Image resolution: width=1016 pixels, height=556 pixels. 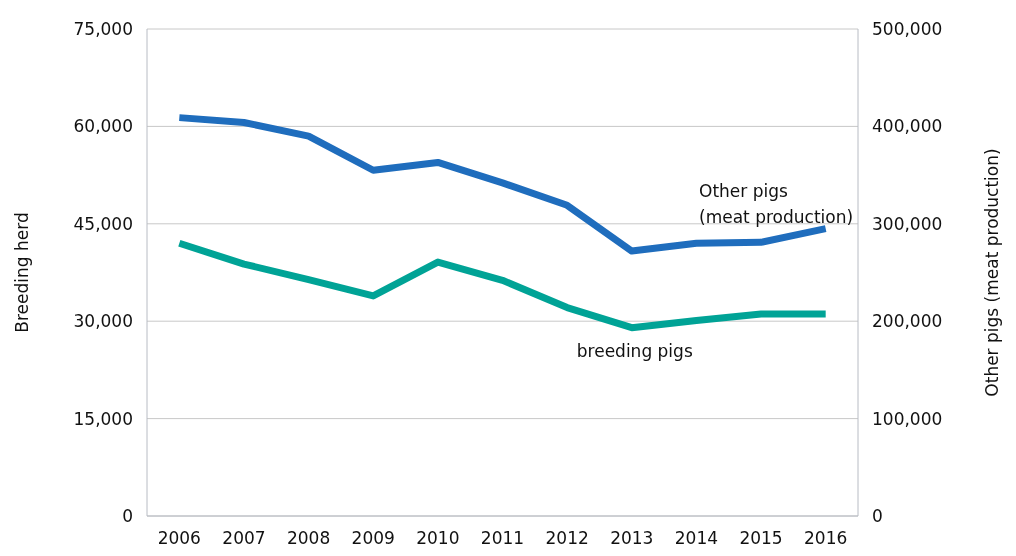 I want to click on y-tick-label: 75,000, so click(x=103, y=29).